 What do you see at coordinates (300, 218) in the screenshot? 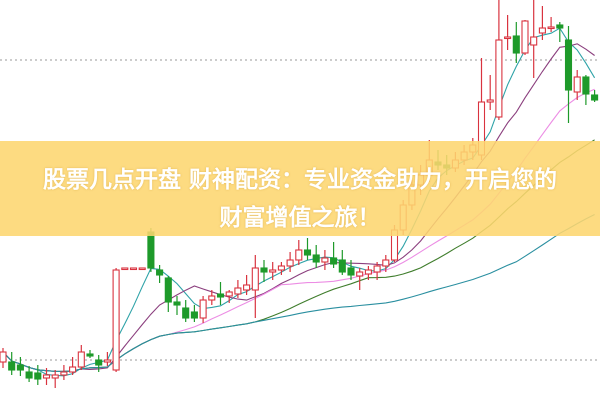
I see `title-line-2: 财富增值之旅！` at bounding box center [300, 218].